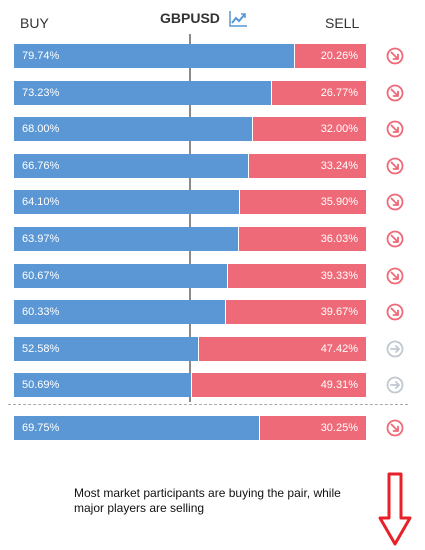  I want to click on sentiment-row: 50.69% 49.31%, so click(190, 385).